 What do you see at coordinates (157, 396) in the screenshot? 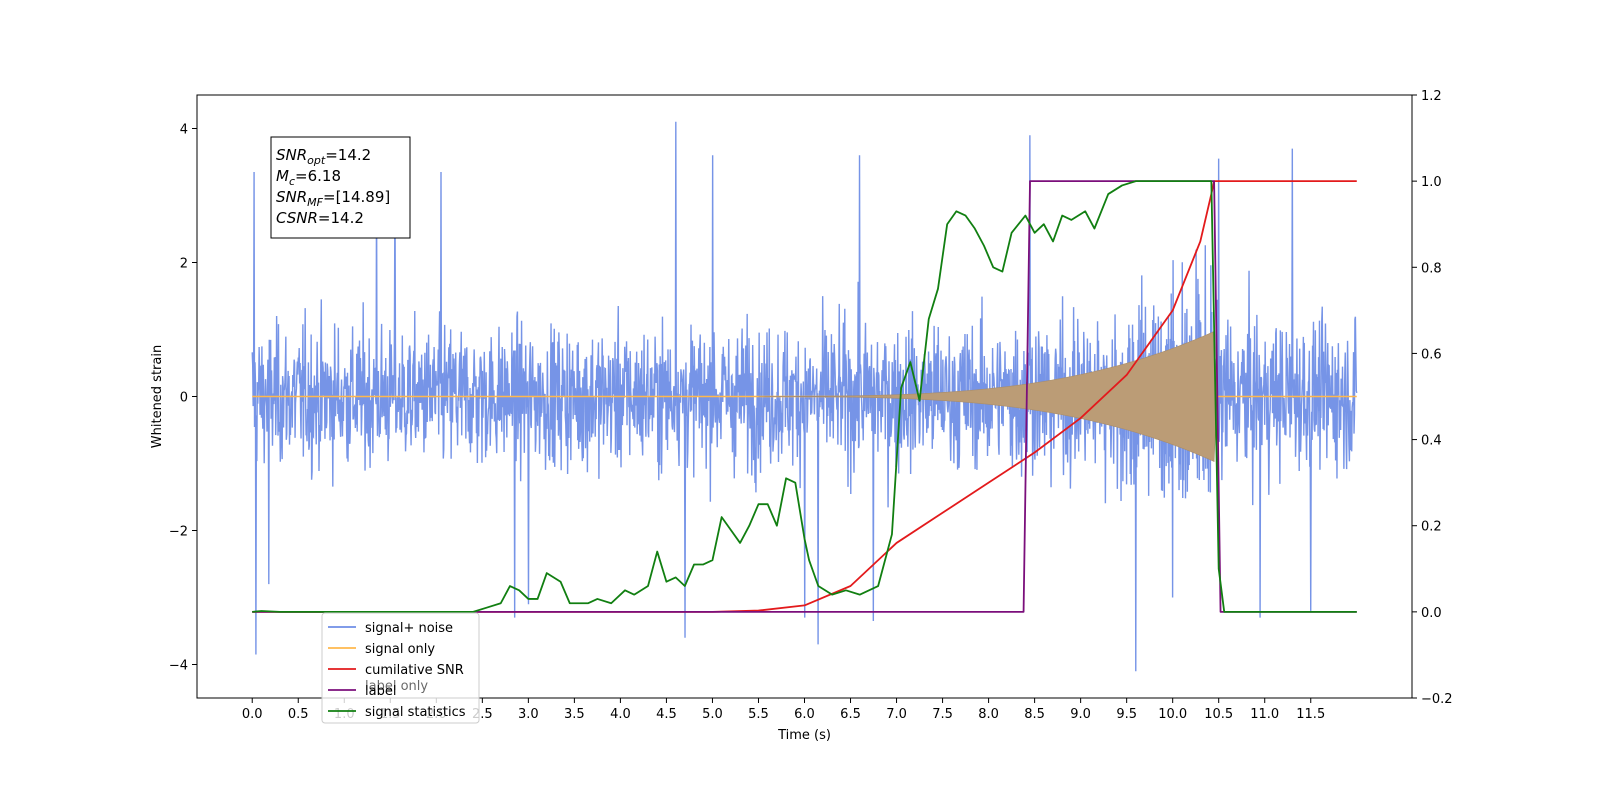
I see `y-axis-label: Whitened strain` at bounding box center [157, 396].